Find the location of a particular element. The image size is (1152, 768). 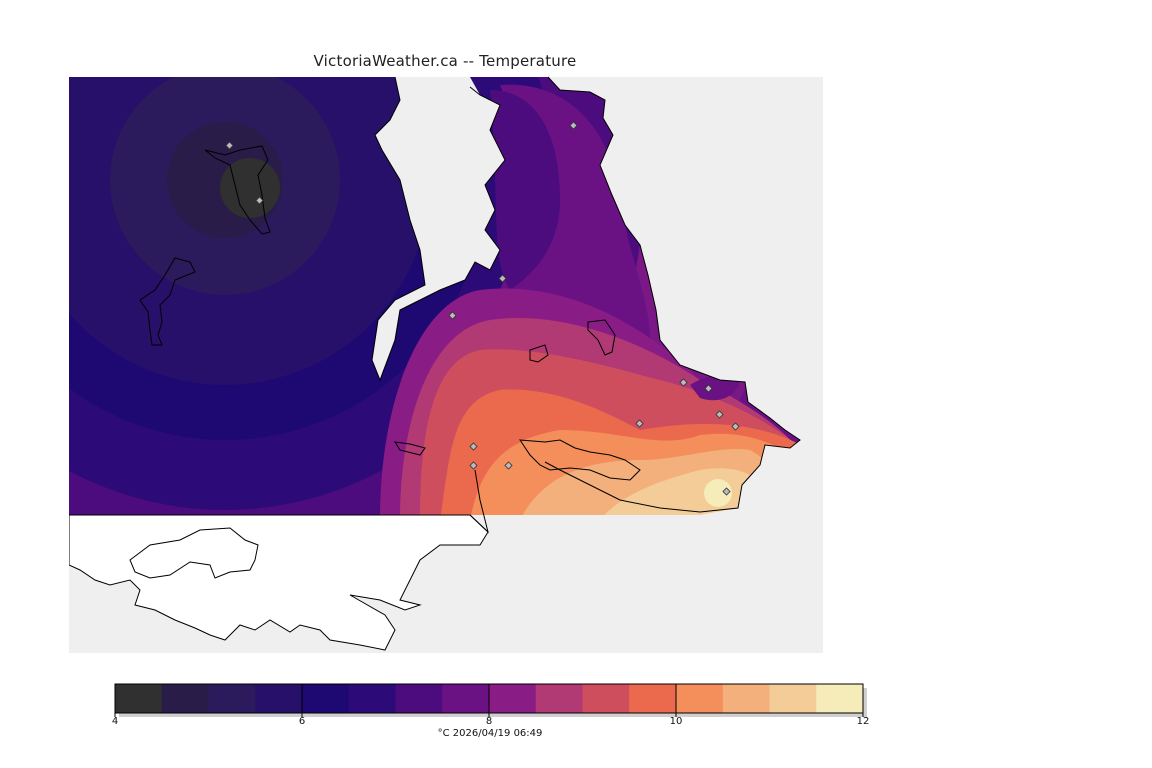

color-scale-tick-label: 8 is located at coordinates (489, 721).